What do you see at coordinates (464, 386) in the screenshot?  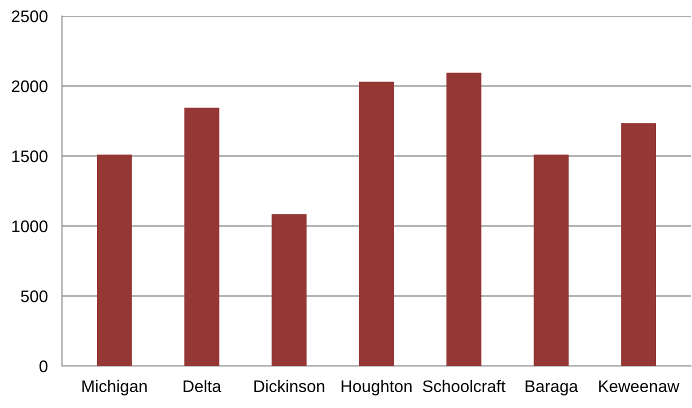 I see `x-tick-label: Schoolcraft` at bounding box center [464, 386].